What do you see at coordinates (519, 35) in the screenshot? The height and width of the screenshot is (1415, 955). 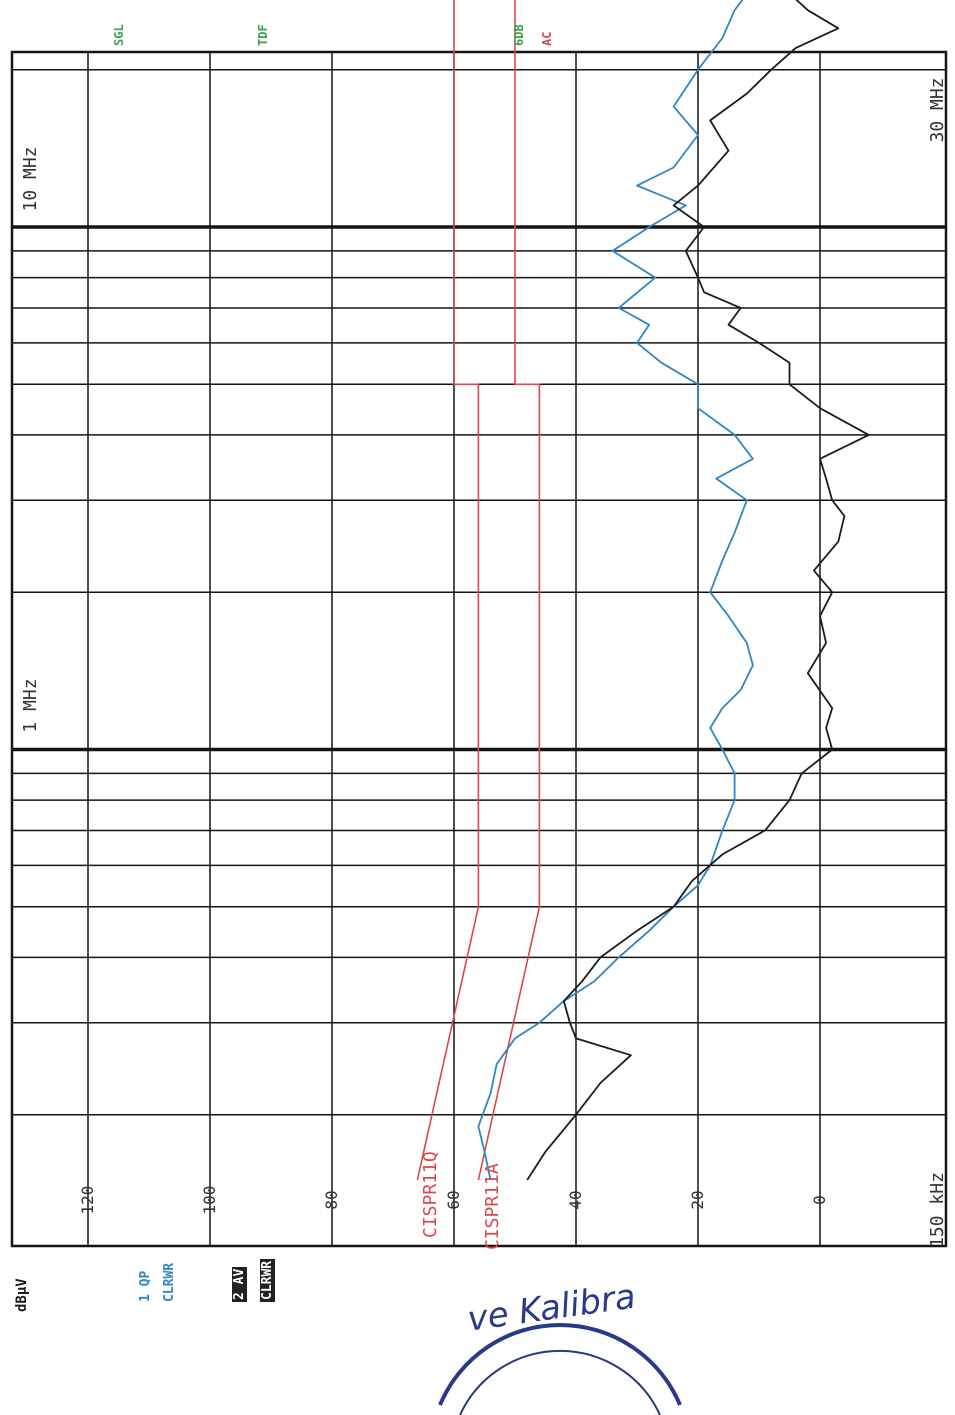 I see `6db-flag: 6DB` at bounding box center [519, 35].